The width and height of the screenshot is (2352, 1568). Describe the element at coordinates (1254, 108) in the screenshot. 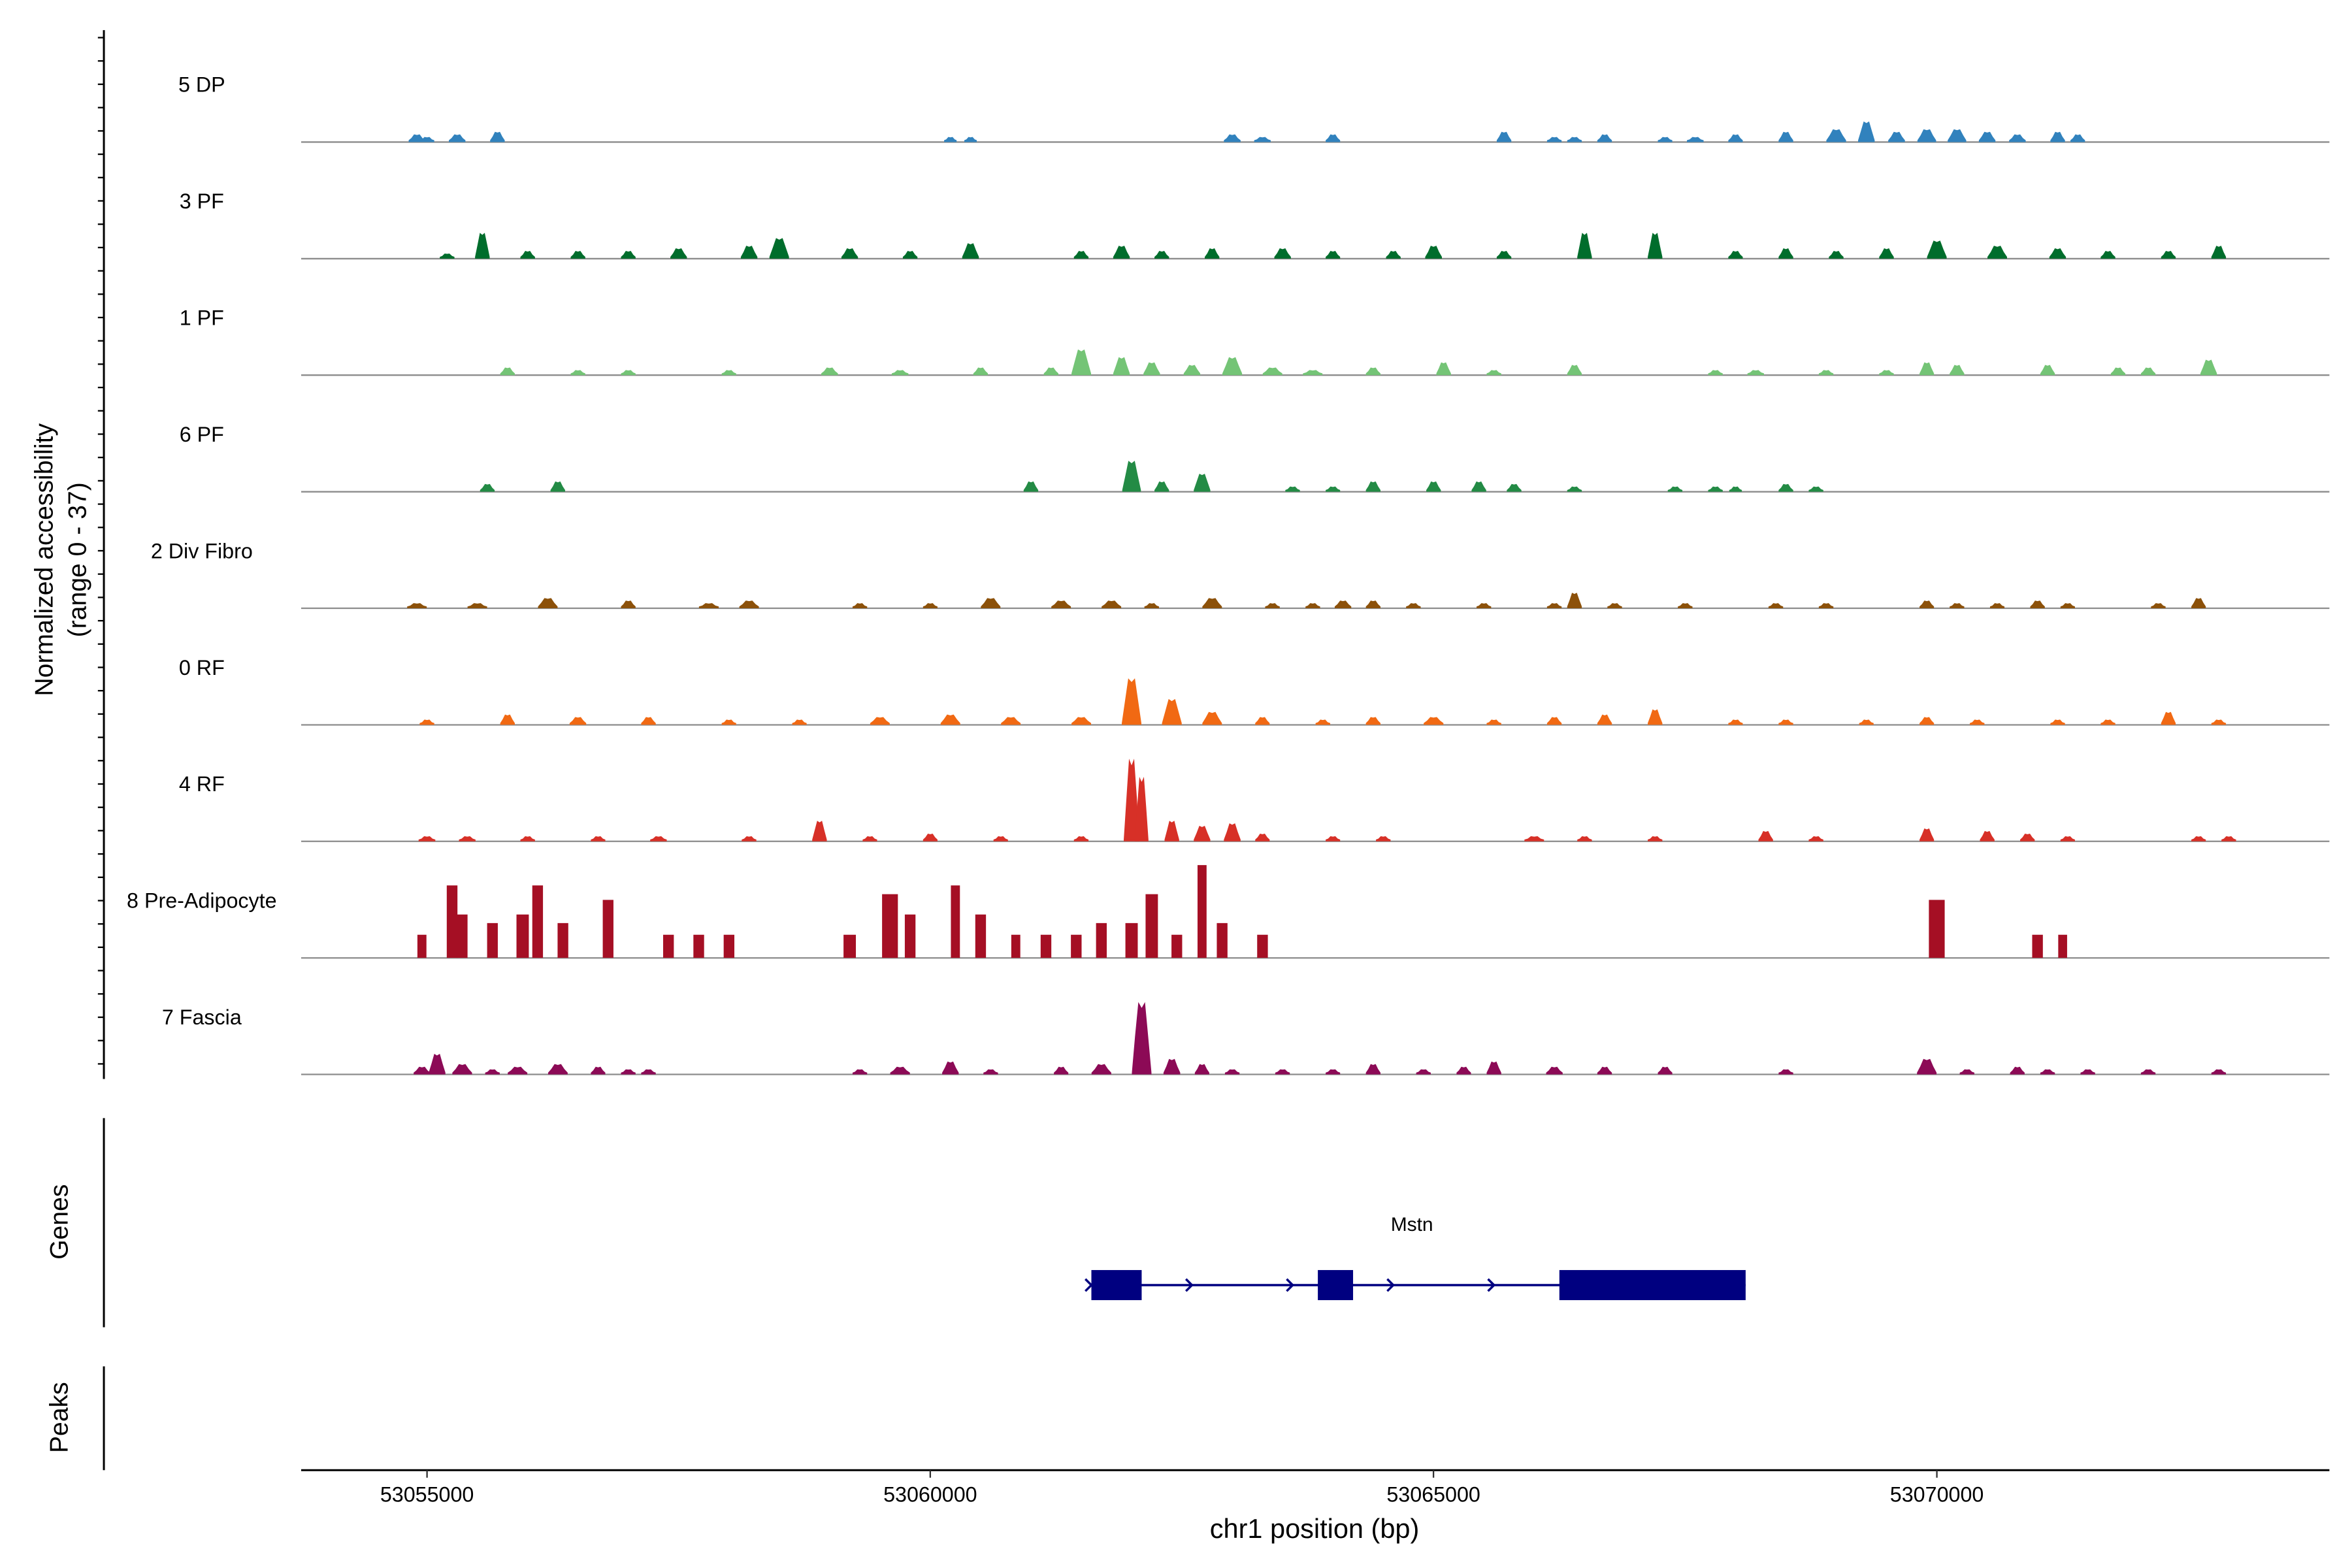

I see `track-5-dp: 5 DP` at that location.